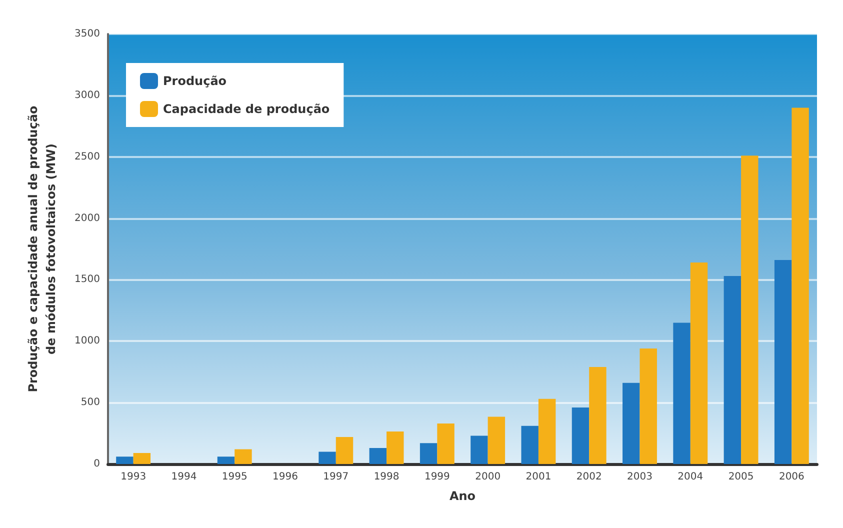 This screenshot has width=843, height=528. Describe the element at coordinates (488, 477) in the screenshot. I see `x-tick-label: 2000` at that location.